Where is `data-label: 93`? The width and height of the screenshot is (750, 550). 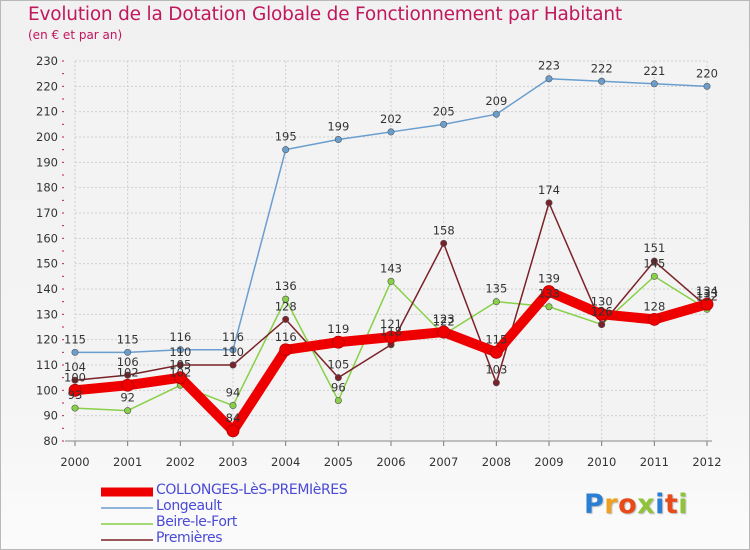 data-label: 93 is located at coordinates (75, 395).